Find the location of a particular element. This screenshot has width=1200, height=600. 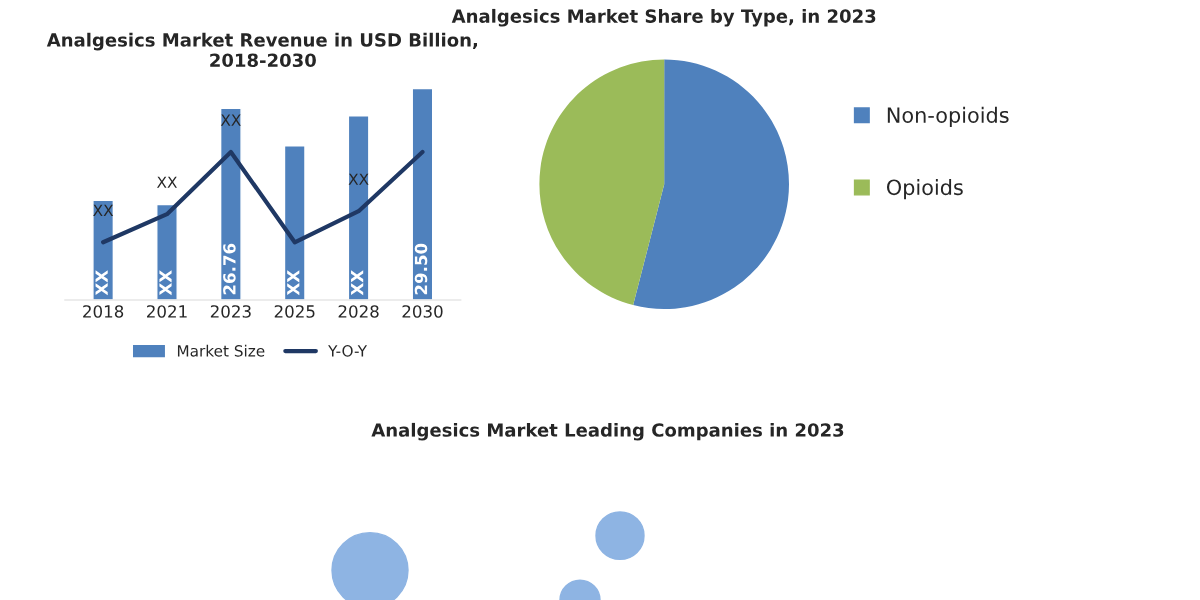

x-tick-label: 2021 is located at coordinates (167, 311).